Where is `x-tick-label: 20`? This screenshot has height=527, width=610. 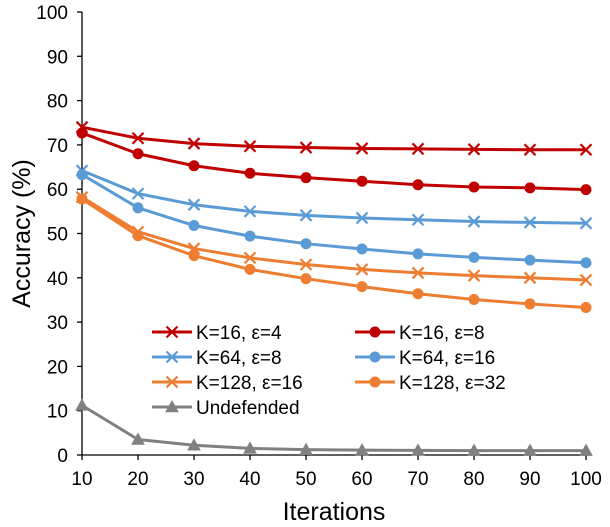
x-tick-label: 20 is located at coordinates (137, 479).